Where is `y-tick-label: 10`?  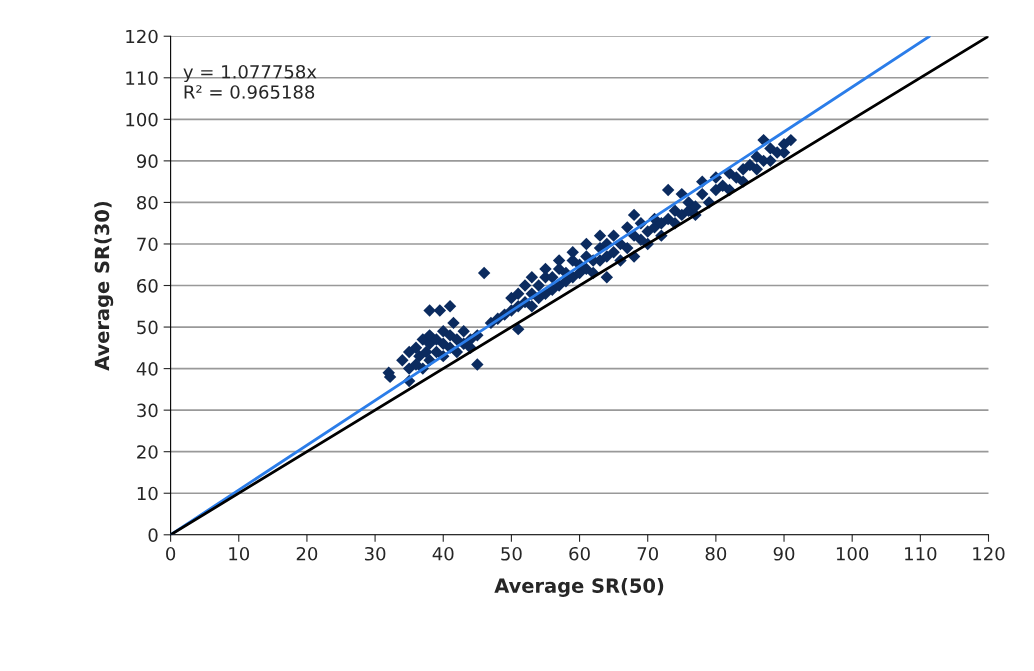 y-tick-label: 10 is located at coordinates (147, 493).